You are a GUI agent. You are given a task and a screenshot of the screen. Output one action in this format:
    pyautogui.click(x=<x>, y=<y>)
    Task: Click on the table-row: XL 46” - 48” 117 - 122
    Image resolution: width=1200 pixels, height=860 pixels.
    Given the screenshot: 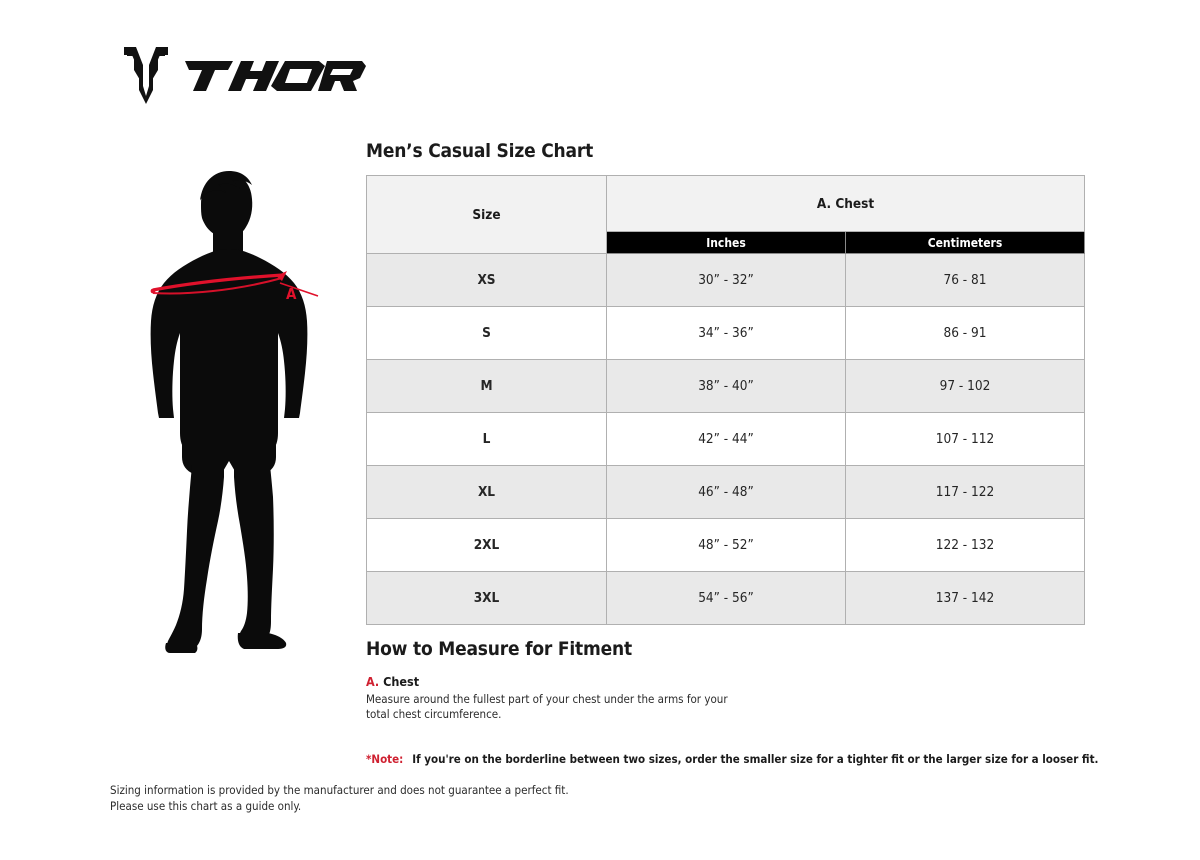 What is the action you would take?
    pyautogui.click(x=725, y=492)
    